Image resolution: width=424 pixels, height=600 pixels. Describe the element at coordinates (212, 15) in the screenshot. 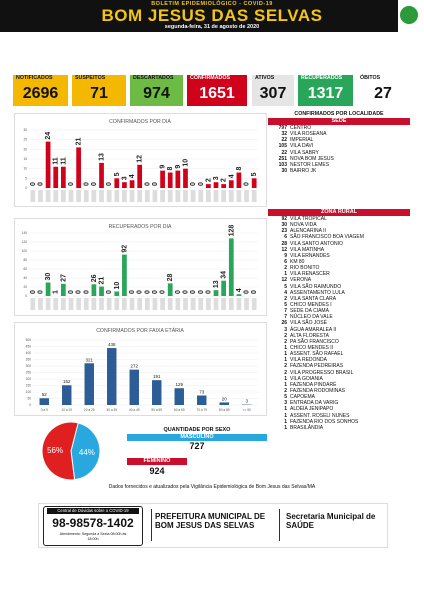

I see `city-title: BOM JESUS DAS SELVAS` at that location.